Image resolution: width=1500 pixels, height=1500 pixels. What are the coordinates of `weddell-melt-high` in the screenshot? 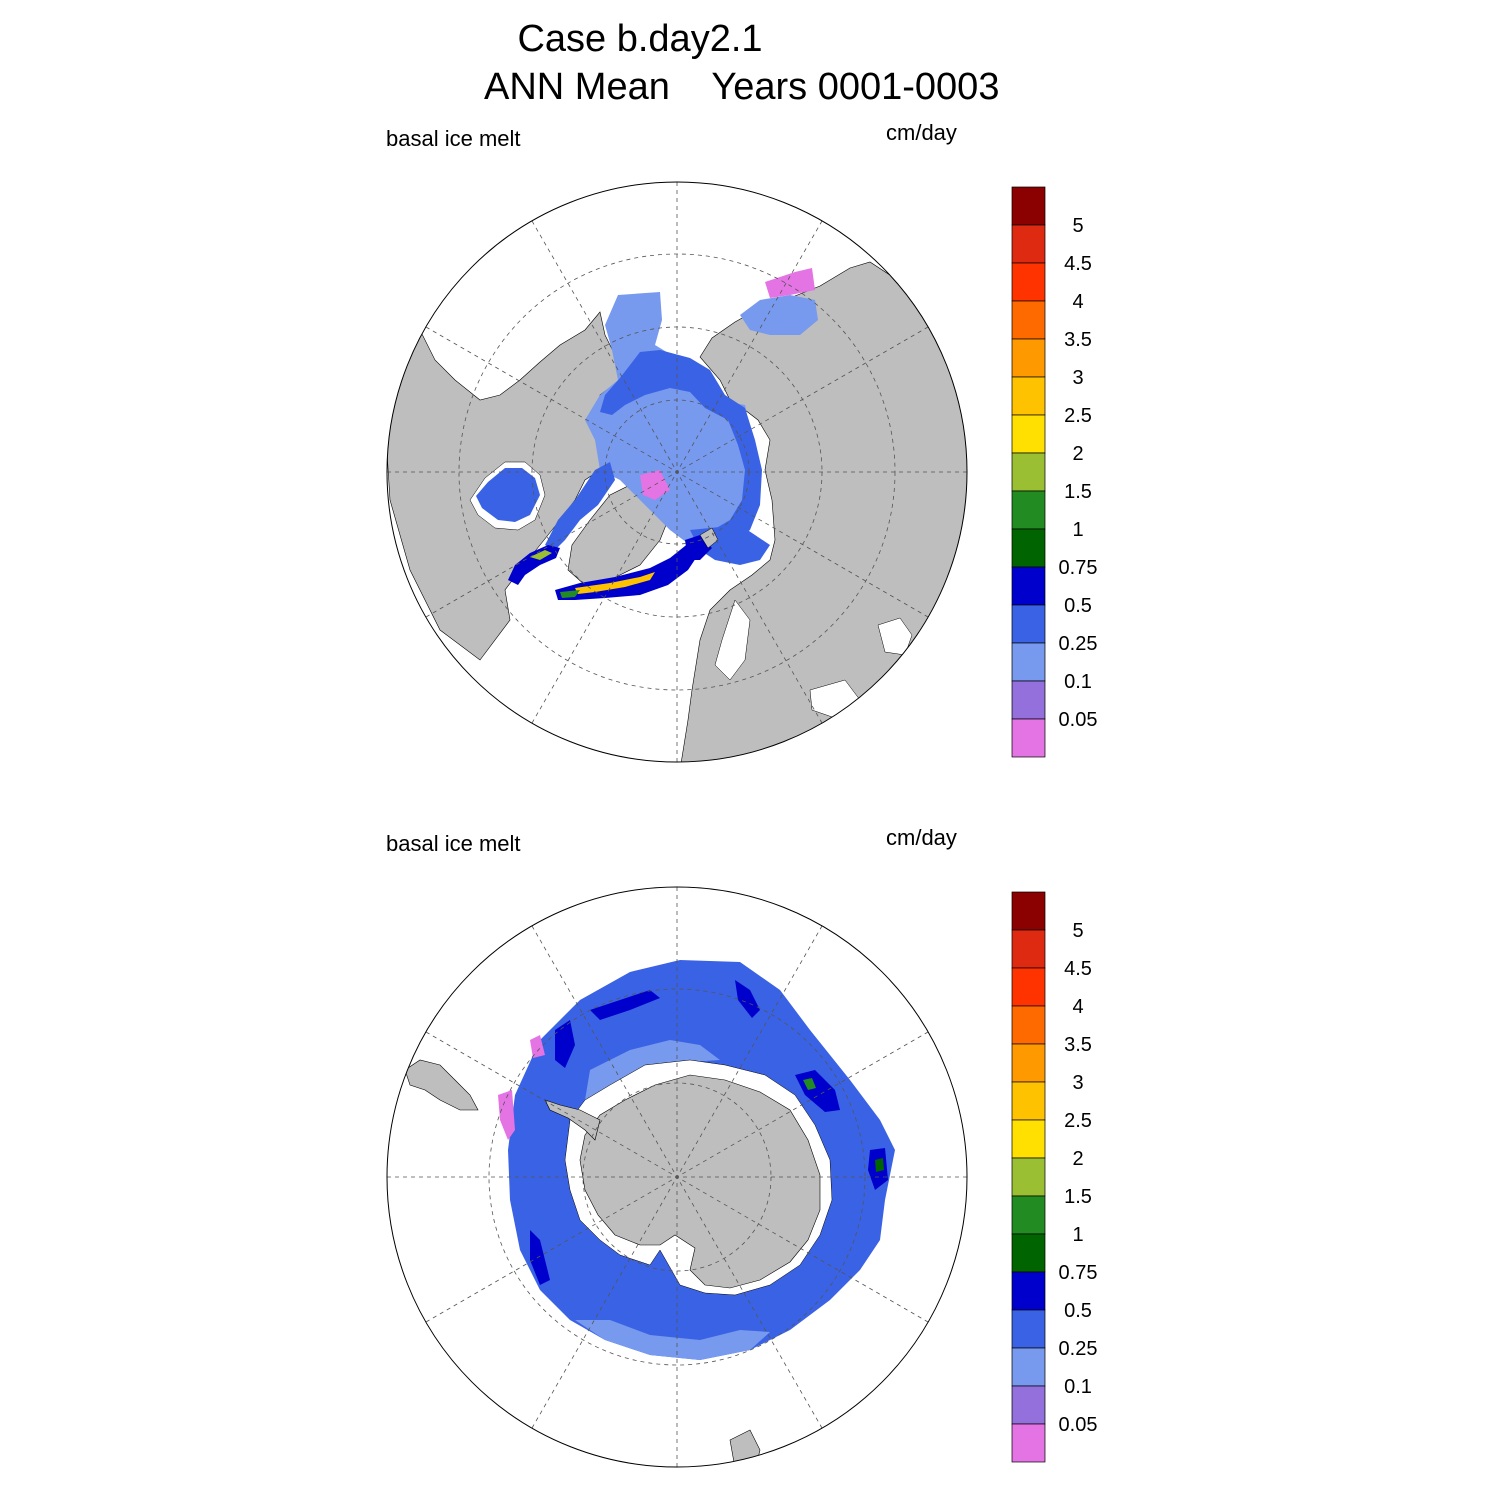 It's located at (625, 1005).